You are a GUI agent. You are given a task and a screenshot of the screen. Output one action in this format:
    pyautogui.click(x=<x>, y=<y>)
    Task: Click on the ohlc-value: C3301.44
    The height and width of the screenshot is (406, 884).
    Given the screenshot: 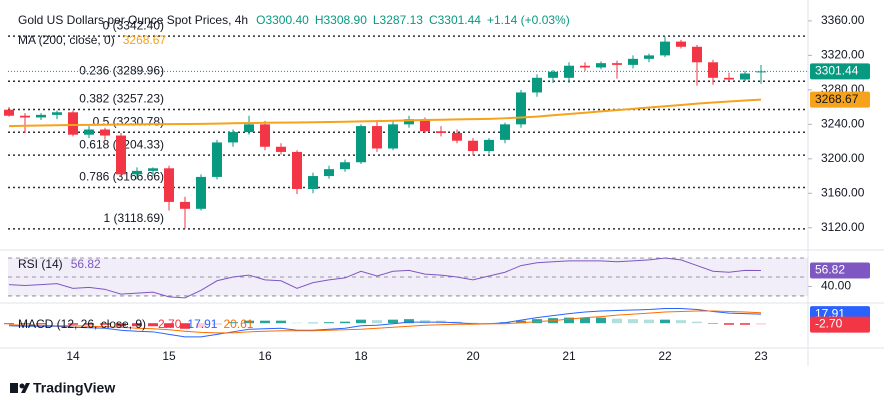 What is the action you would take?
    pyautogui.click(x=455, y=20)
    